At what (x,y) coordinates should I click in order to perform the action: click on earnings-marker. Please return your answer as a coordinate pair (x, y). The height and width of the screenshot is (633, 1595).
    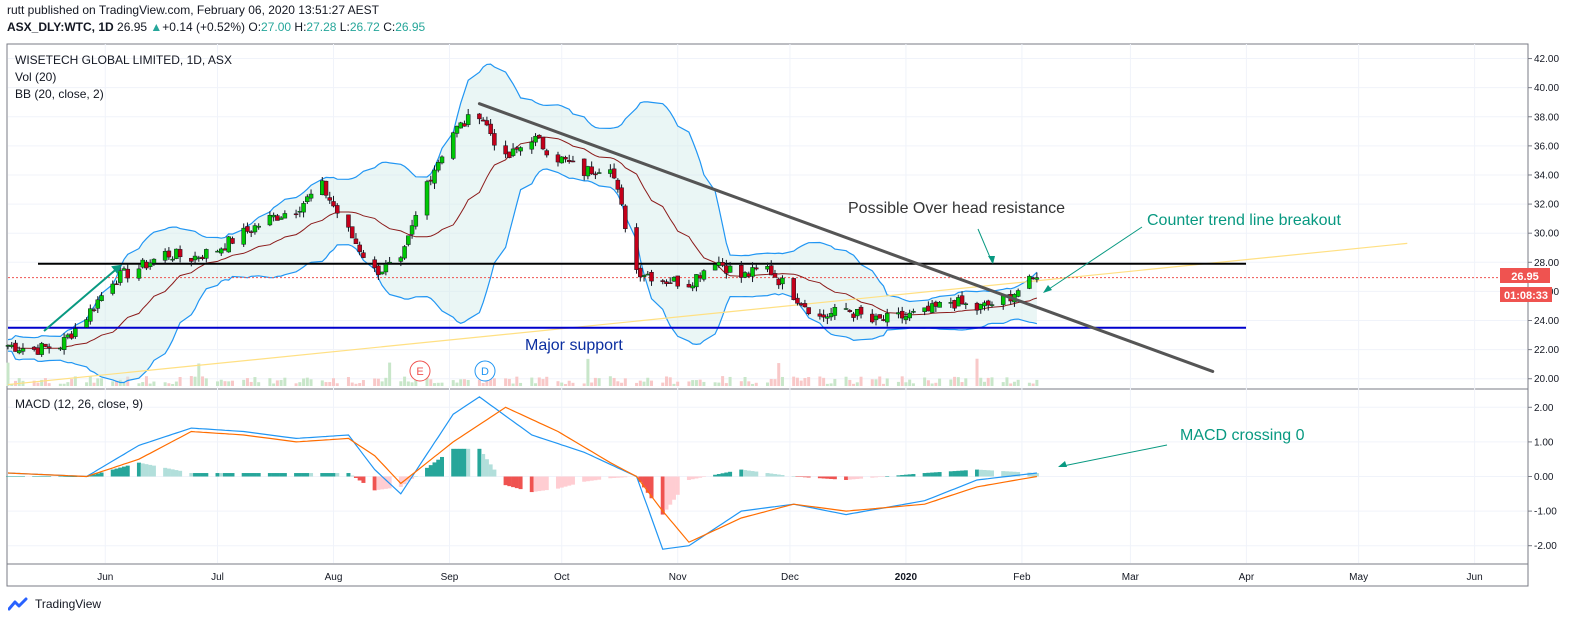
    Looking at the image, I should click on (420, 371).